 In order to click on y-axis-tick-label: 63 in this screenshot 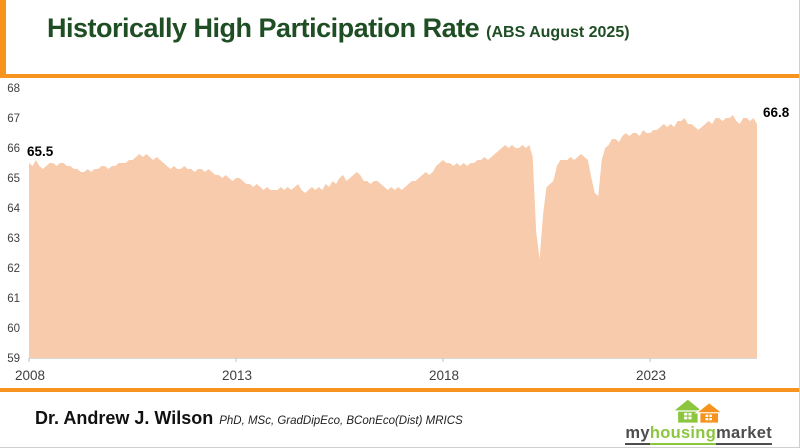, I will do `click(13, 239)`.